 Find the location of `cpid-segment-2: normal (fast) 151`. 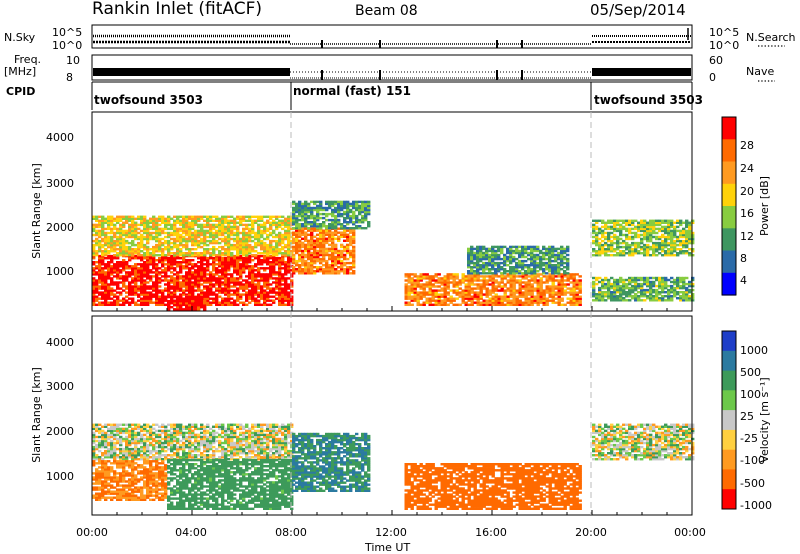

cpid-segment-2: normal (fast) 151 is located at coordinates (352, 91).